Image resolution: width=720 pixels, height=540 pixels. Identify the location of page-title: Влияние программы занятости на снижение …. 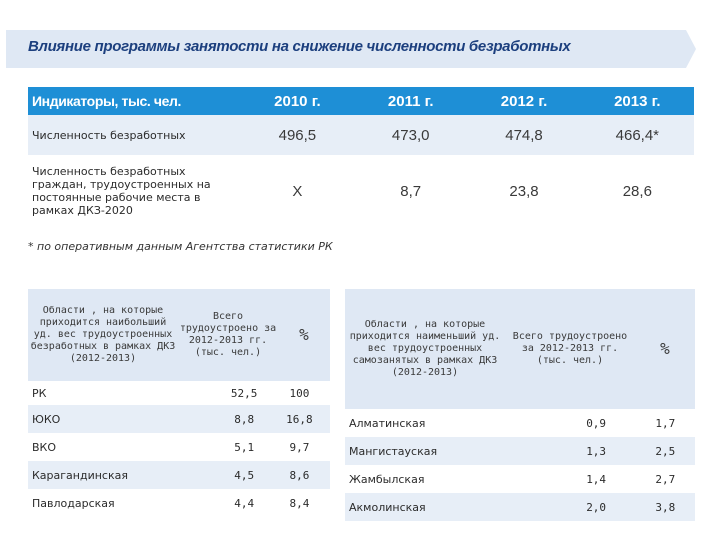
(299, 46).